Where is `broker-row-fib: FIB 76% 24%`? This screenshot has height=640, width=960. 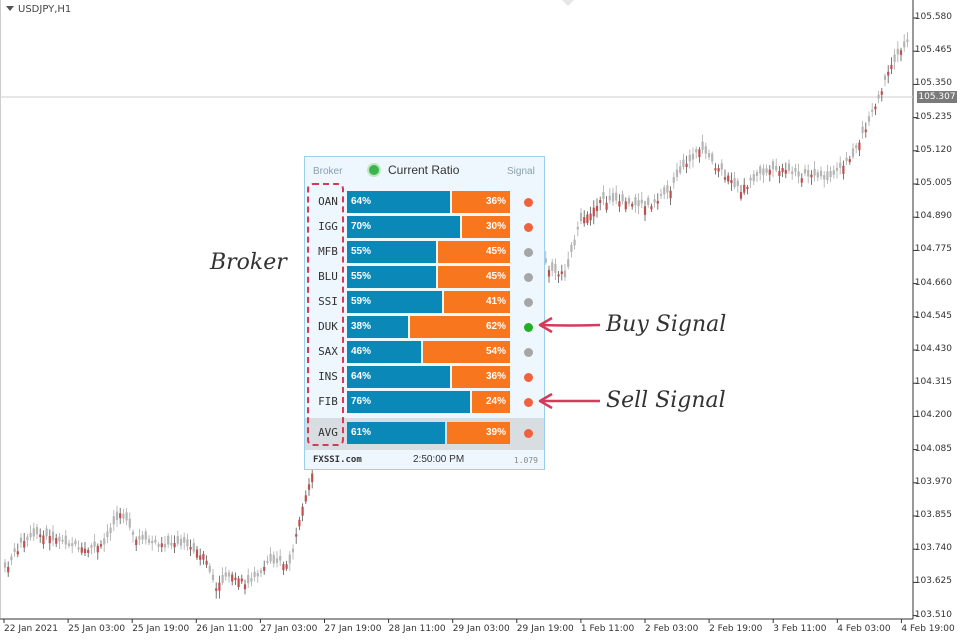
broker-row-fib: FIB 76% 24% is located at coordinates (424, 402).